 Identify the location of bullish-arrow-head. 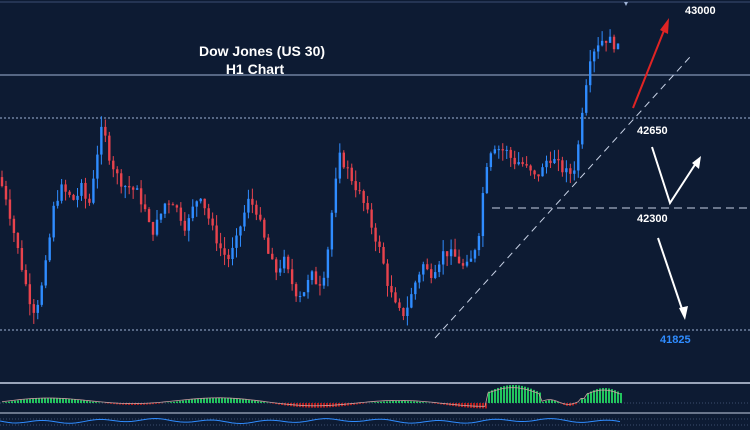
(664, 26).